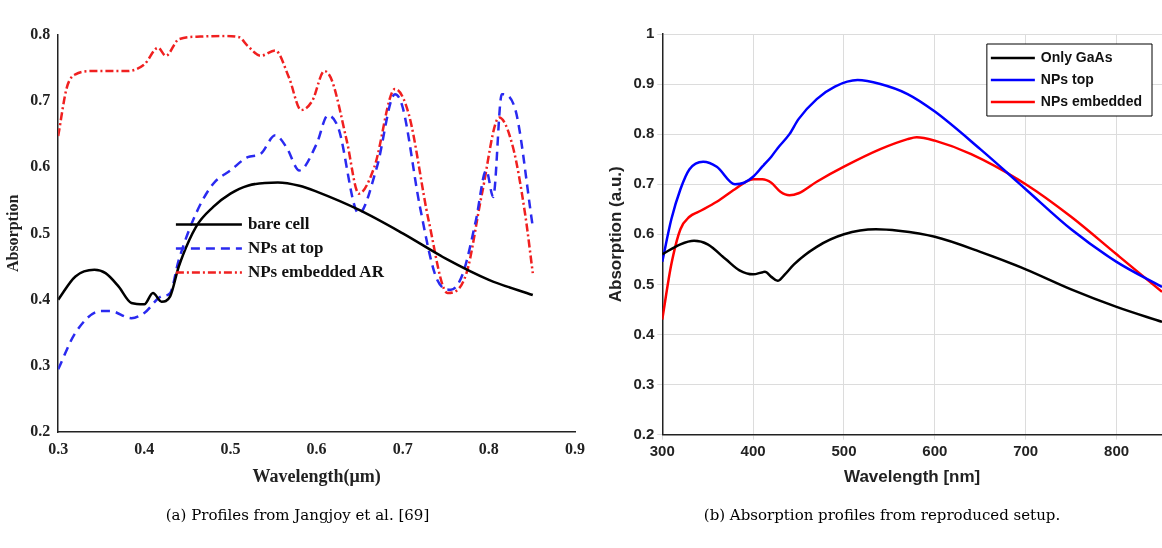 This screenshot has width=1162, height=548. What do you see at coordinates (12, 233) in the screenshot?
I see `y-axis-title: Absorption` at bounding box center [12, 233].